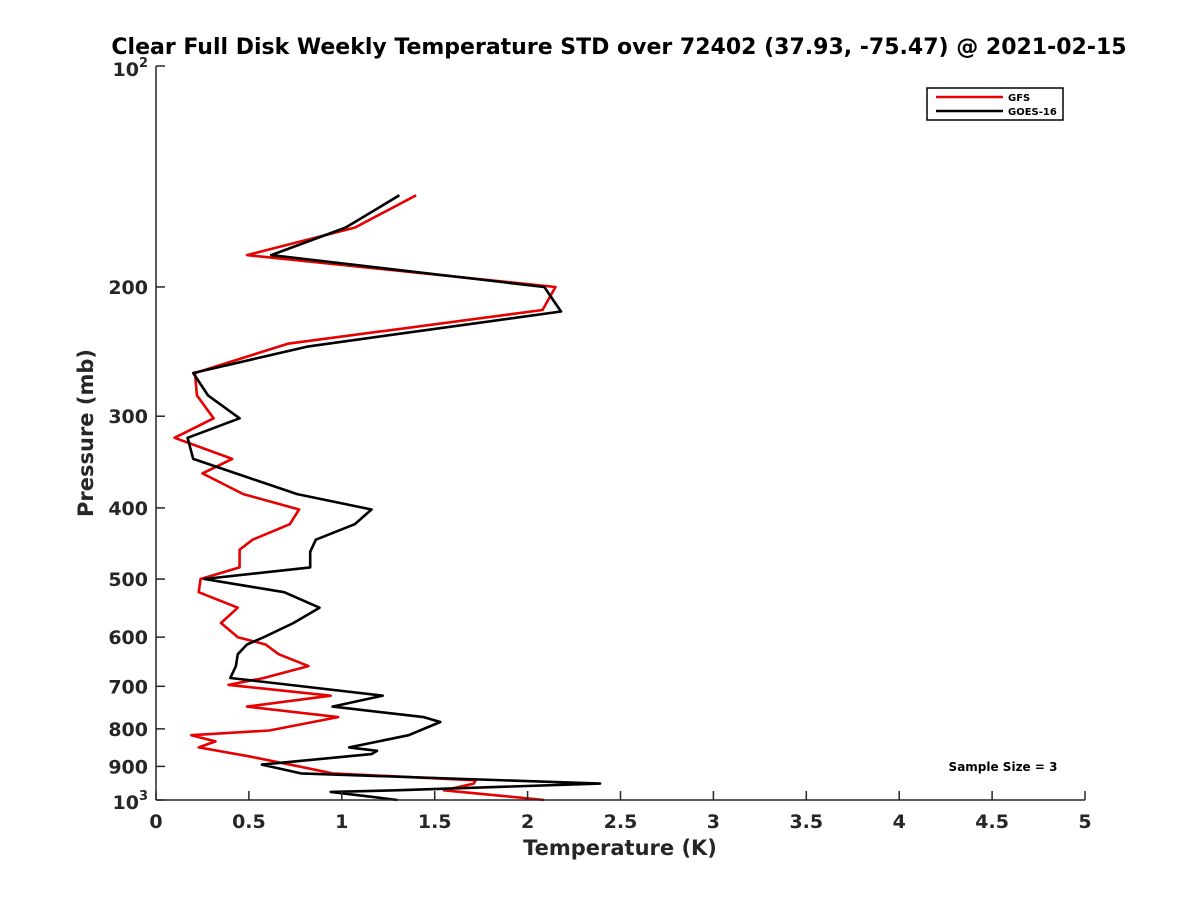 The height and width of the screenshot is (900, 1200). I want to click on legend: GFS GOES-16, so click(995, 104).